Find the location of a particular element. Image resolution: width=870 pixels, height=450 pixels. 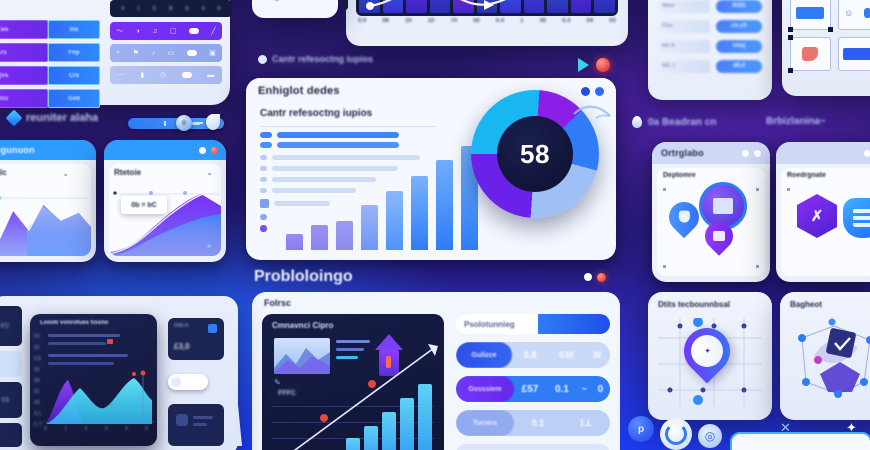

play-icon is located at coordinates (583, 65).